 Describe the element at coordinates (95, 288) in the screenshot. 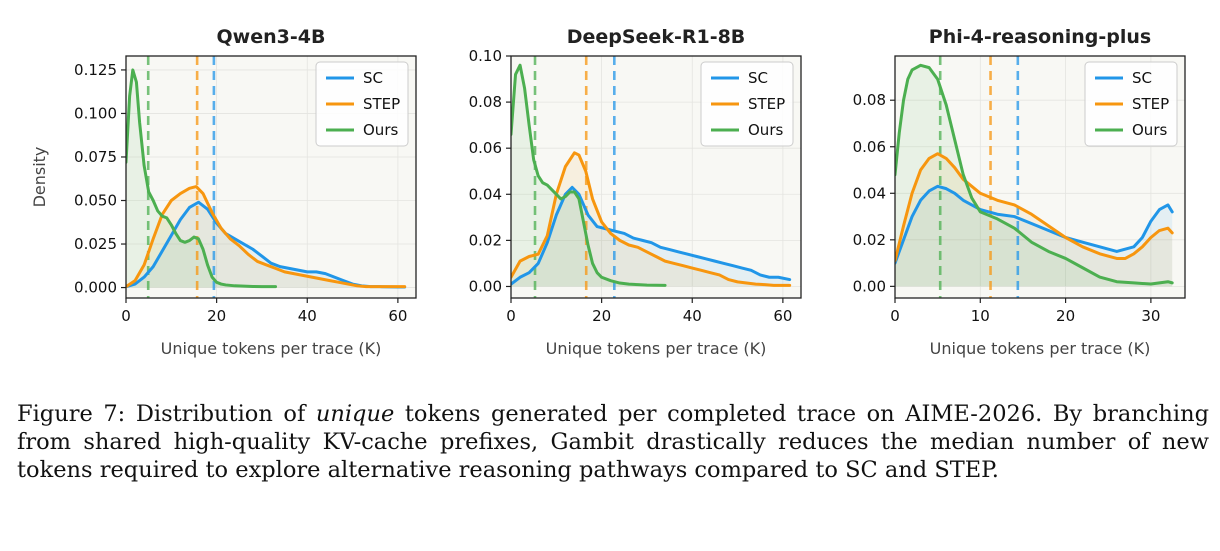

I see `y-tick-label: 0.000` at that location.